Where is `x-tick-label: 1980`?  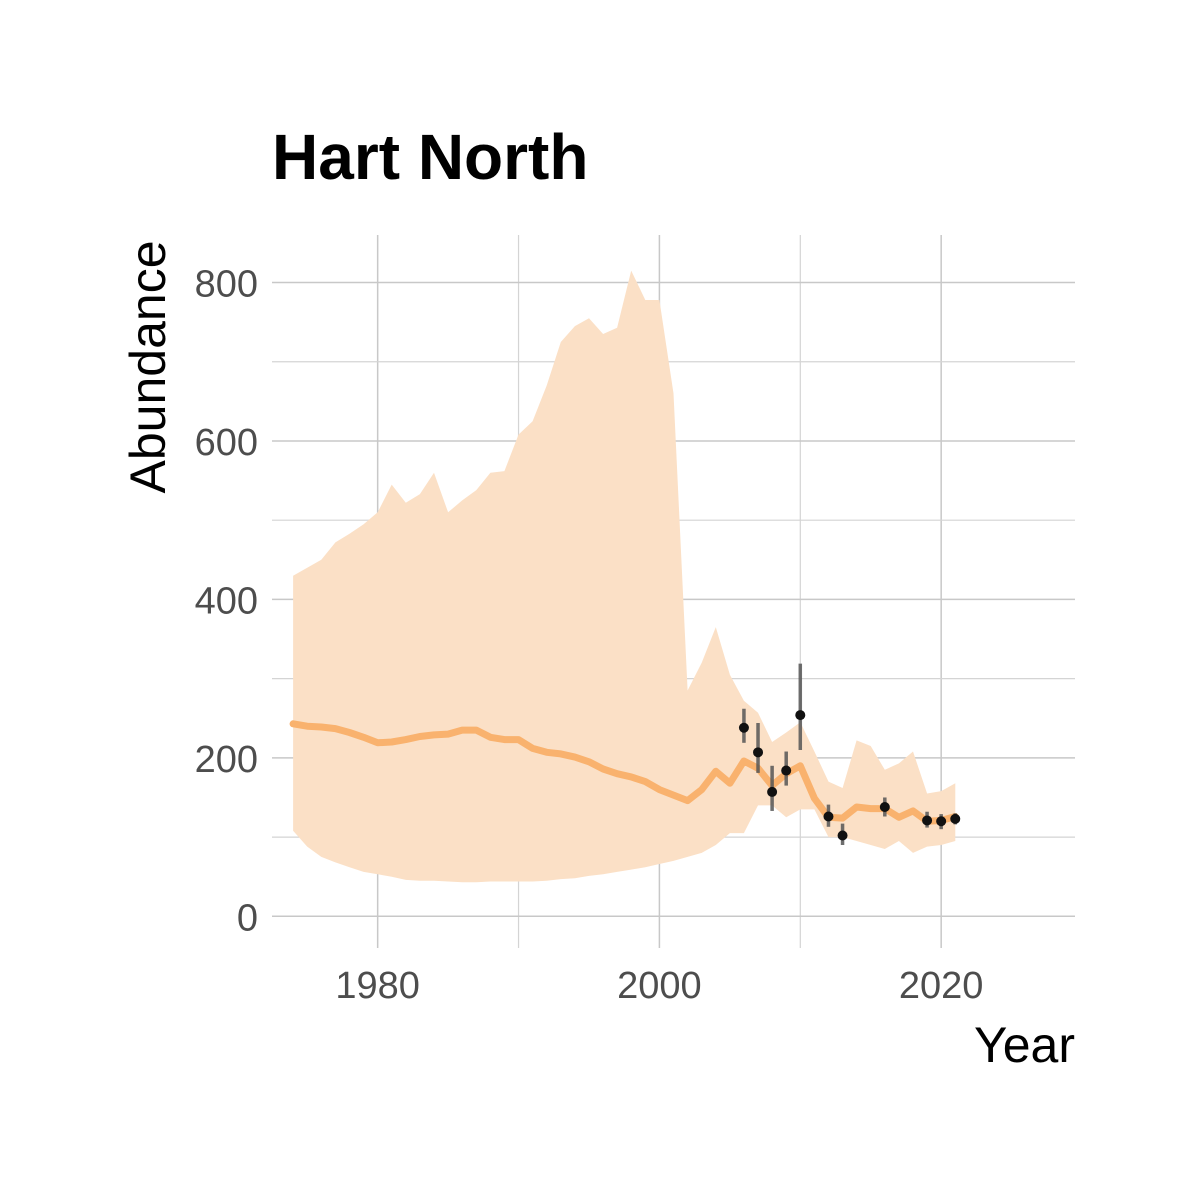 x-tick-label: 1980 is located at coordinates (377, 986).